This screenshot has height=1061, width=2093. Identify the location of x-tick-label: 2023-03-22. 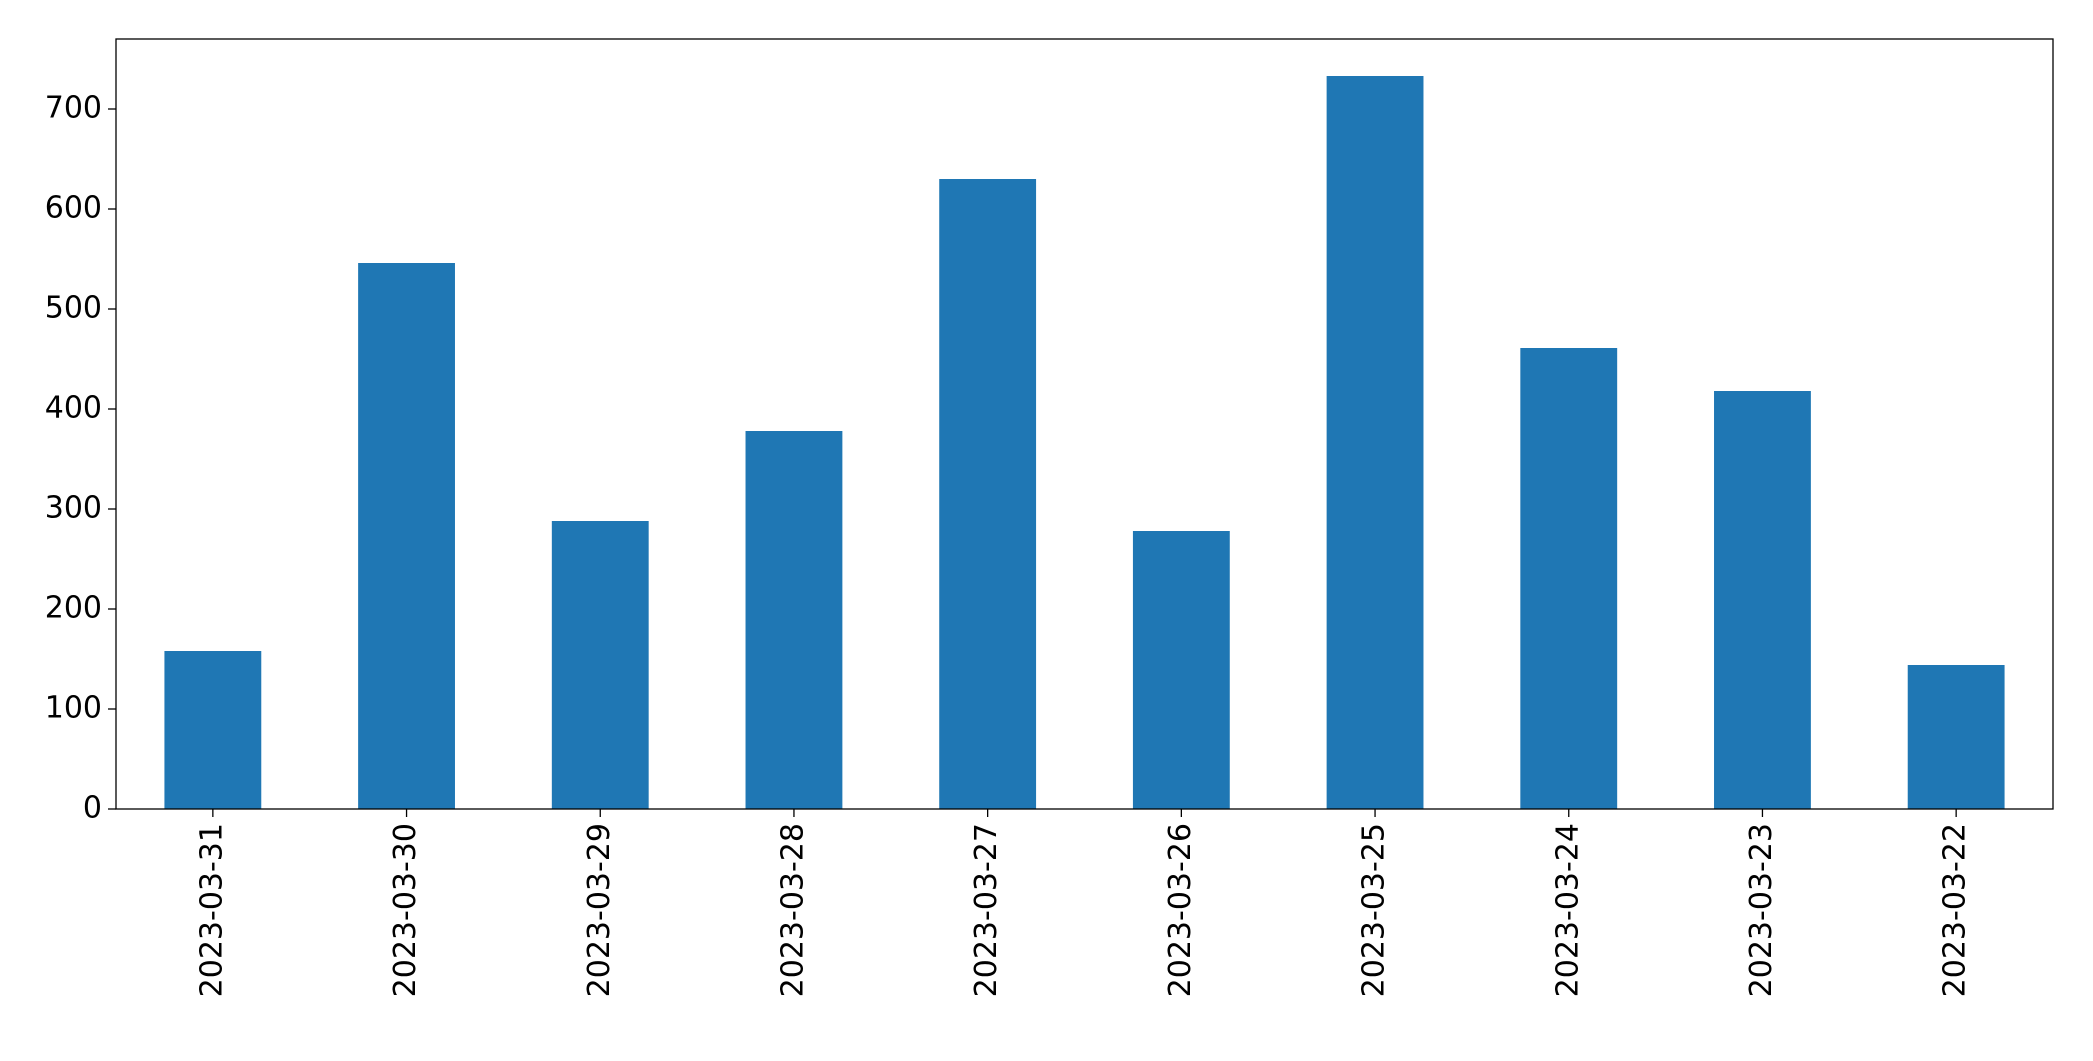
(1955, 910).